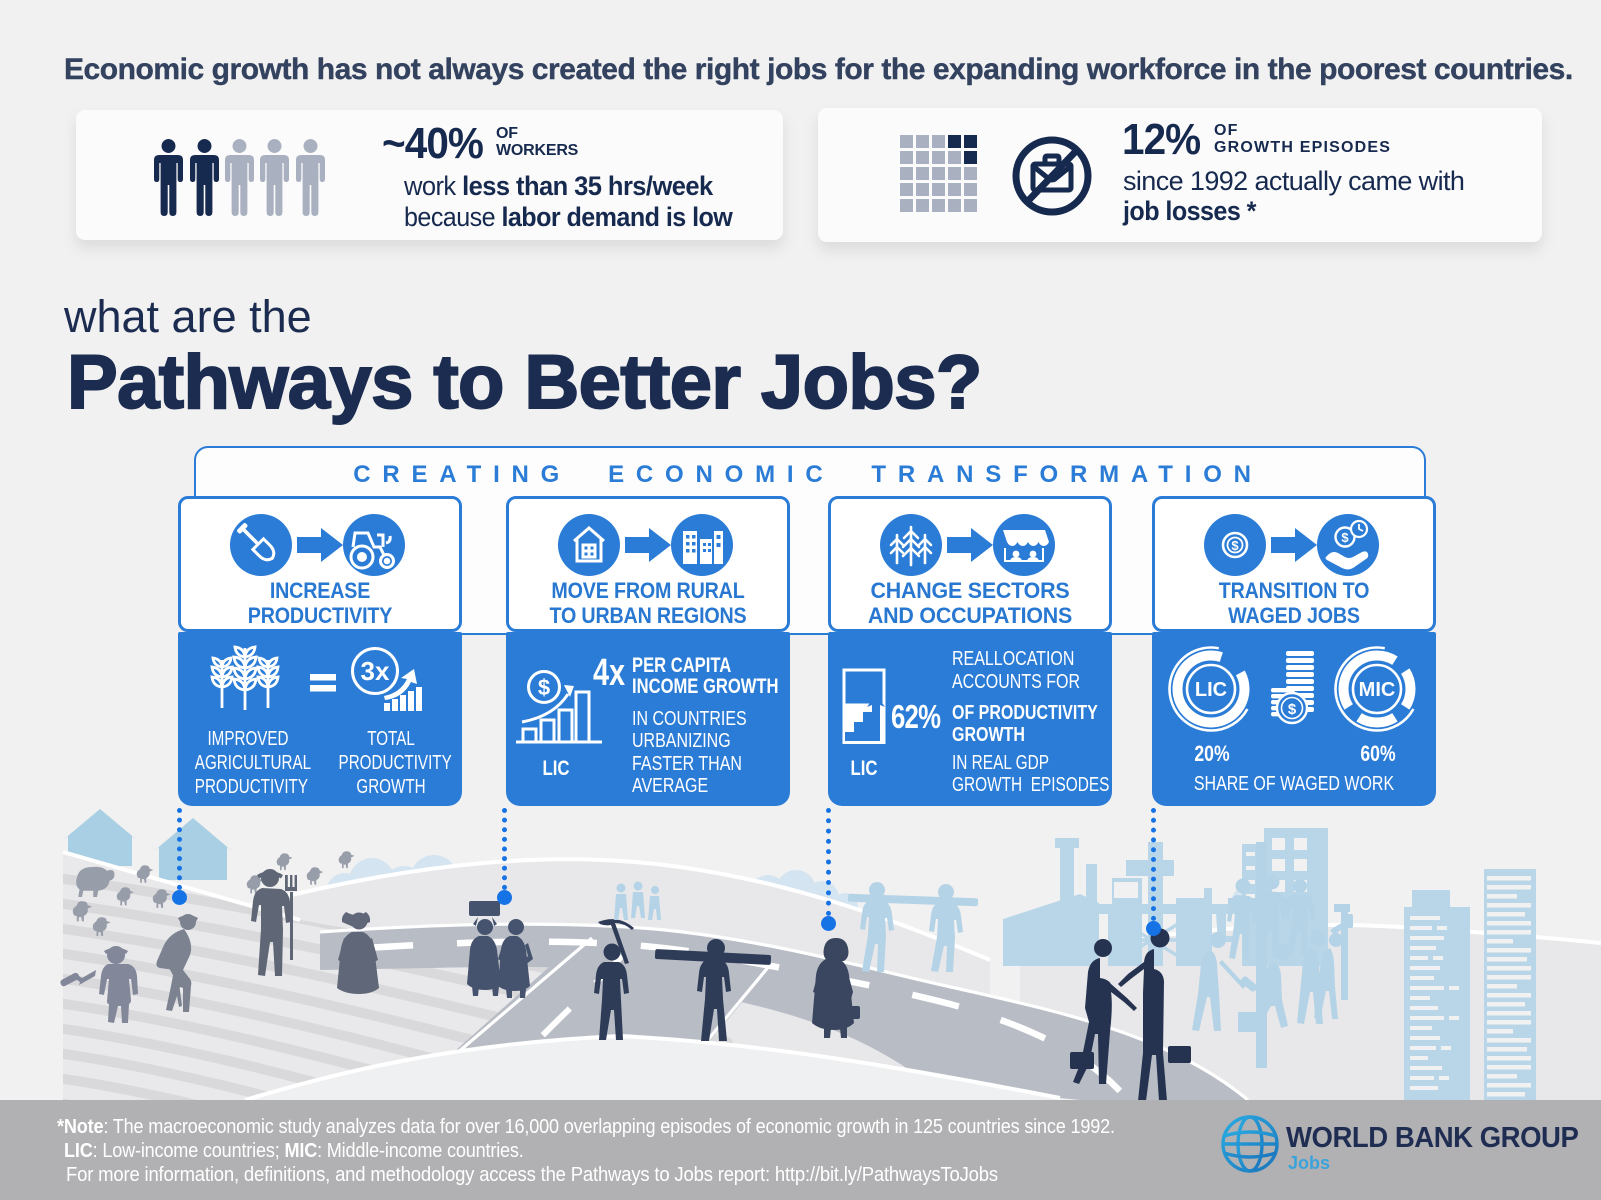 The height and width of the screenshot is (1200, 1601). I want to click on svg-text: 3x, so click(375, 671).